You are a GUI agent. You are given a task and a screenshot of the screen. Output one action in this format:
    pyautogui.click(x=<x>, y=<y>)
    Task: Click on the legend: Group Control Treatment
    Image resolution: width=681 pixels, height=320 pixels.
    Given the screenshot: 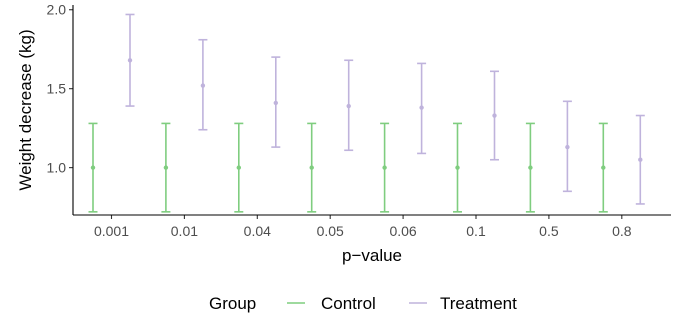 What is the action you would take?
    pyautogui.click(x=363, y=303)
    